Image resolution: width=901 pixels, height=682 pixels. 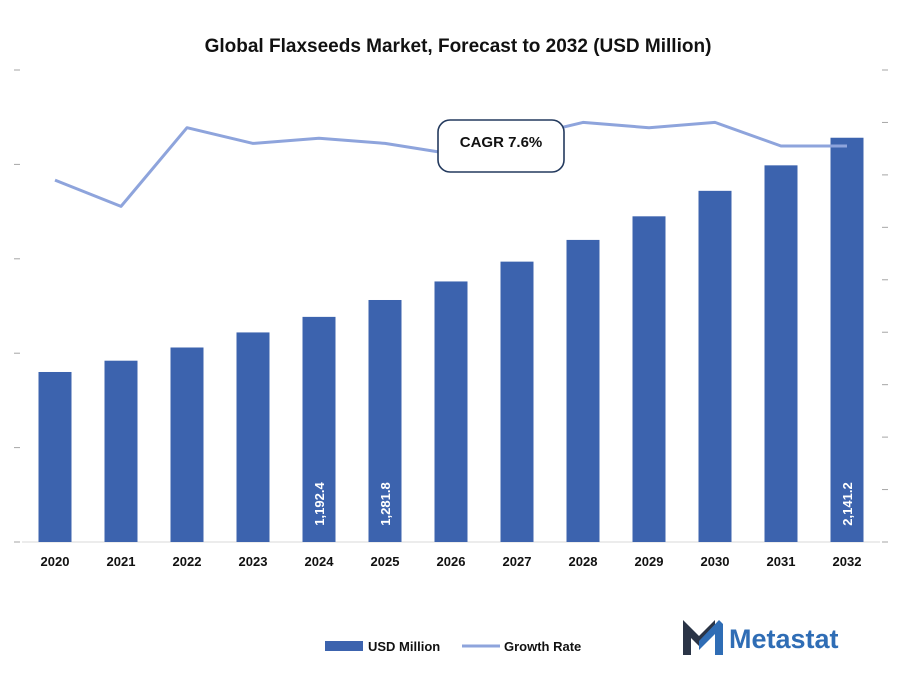 I want to click on metastat-logo-icon, so click(x=699, y=637).